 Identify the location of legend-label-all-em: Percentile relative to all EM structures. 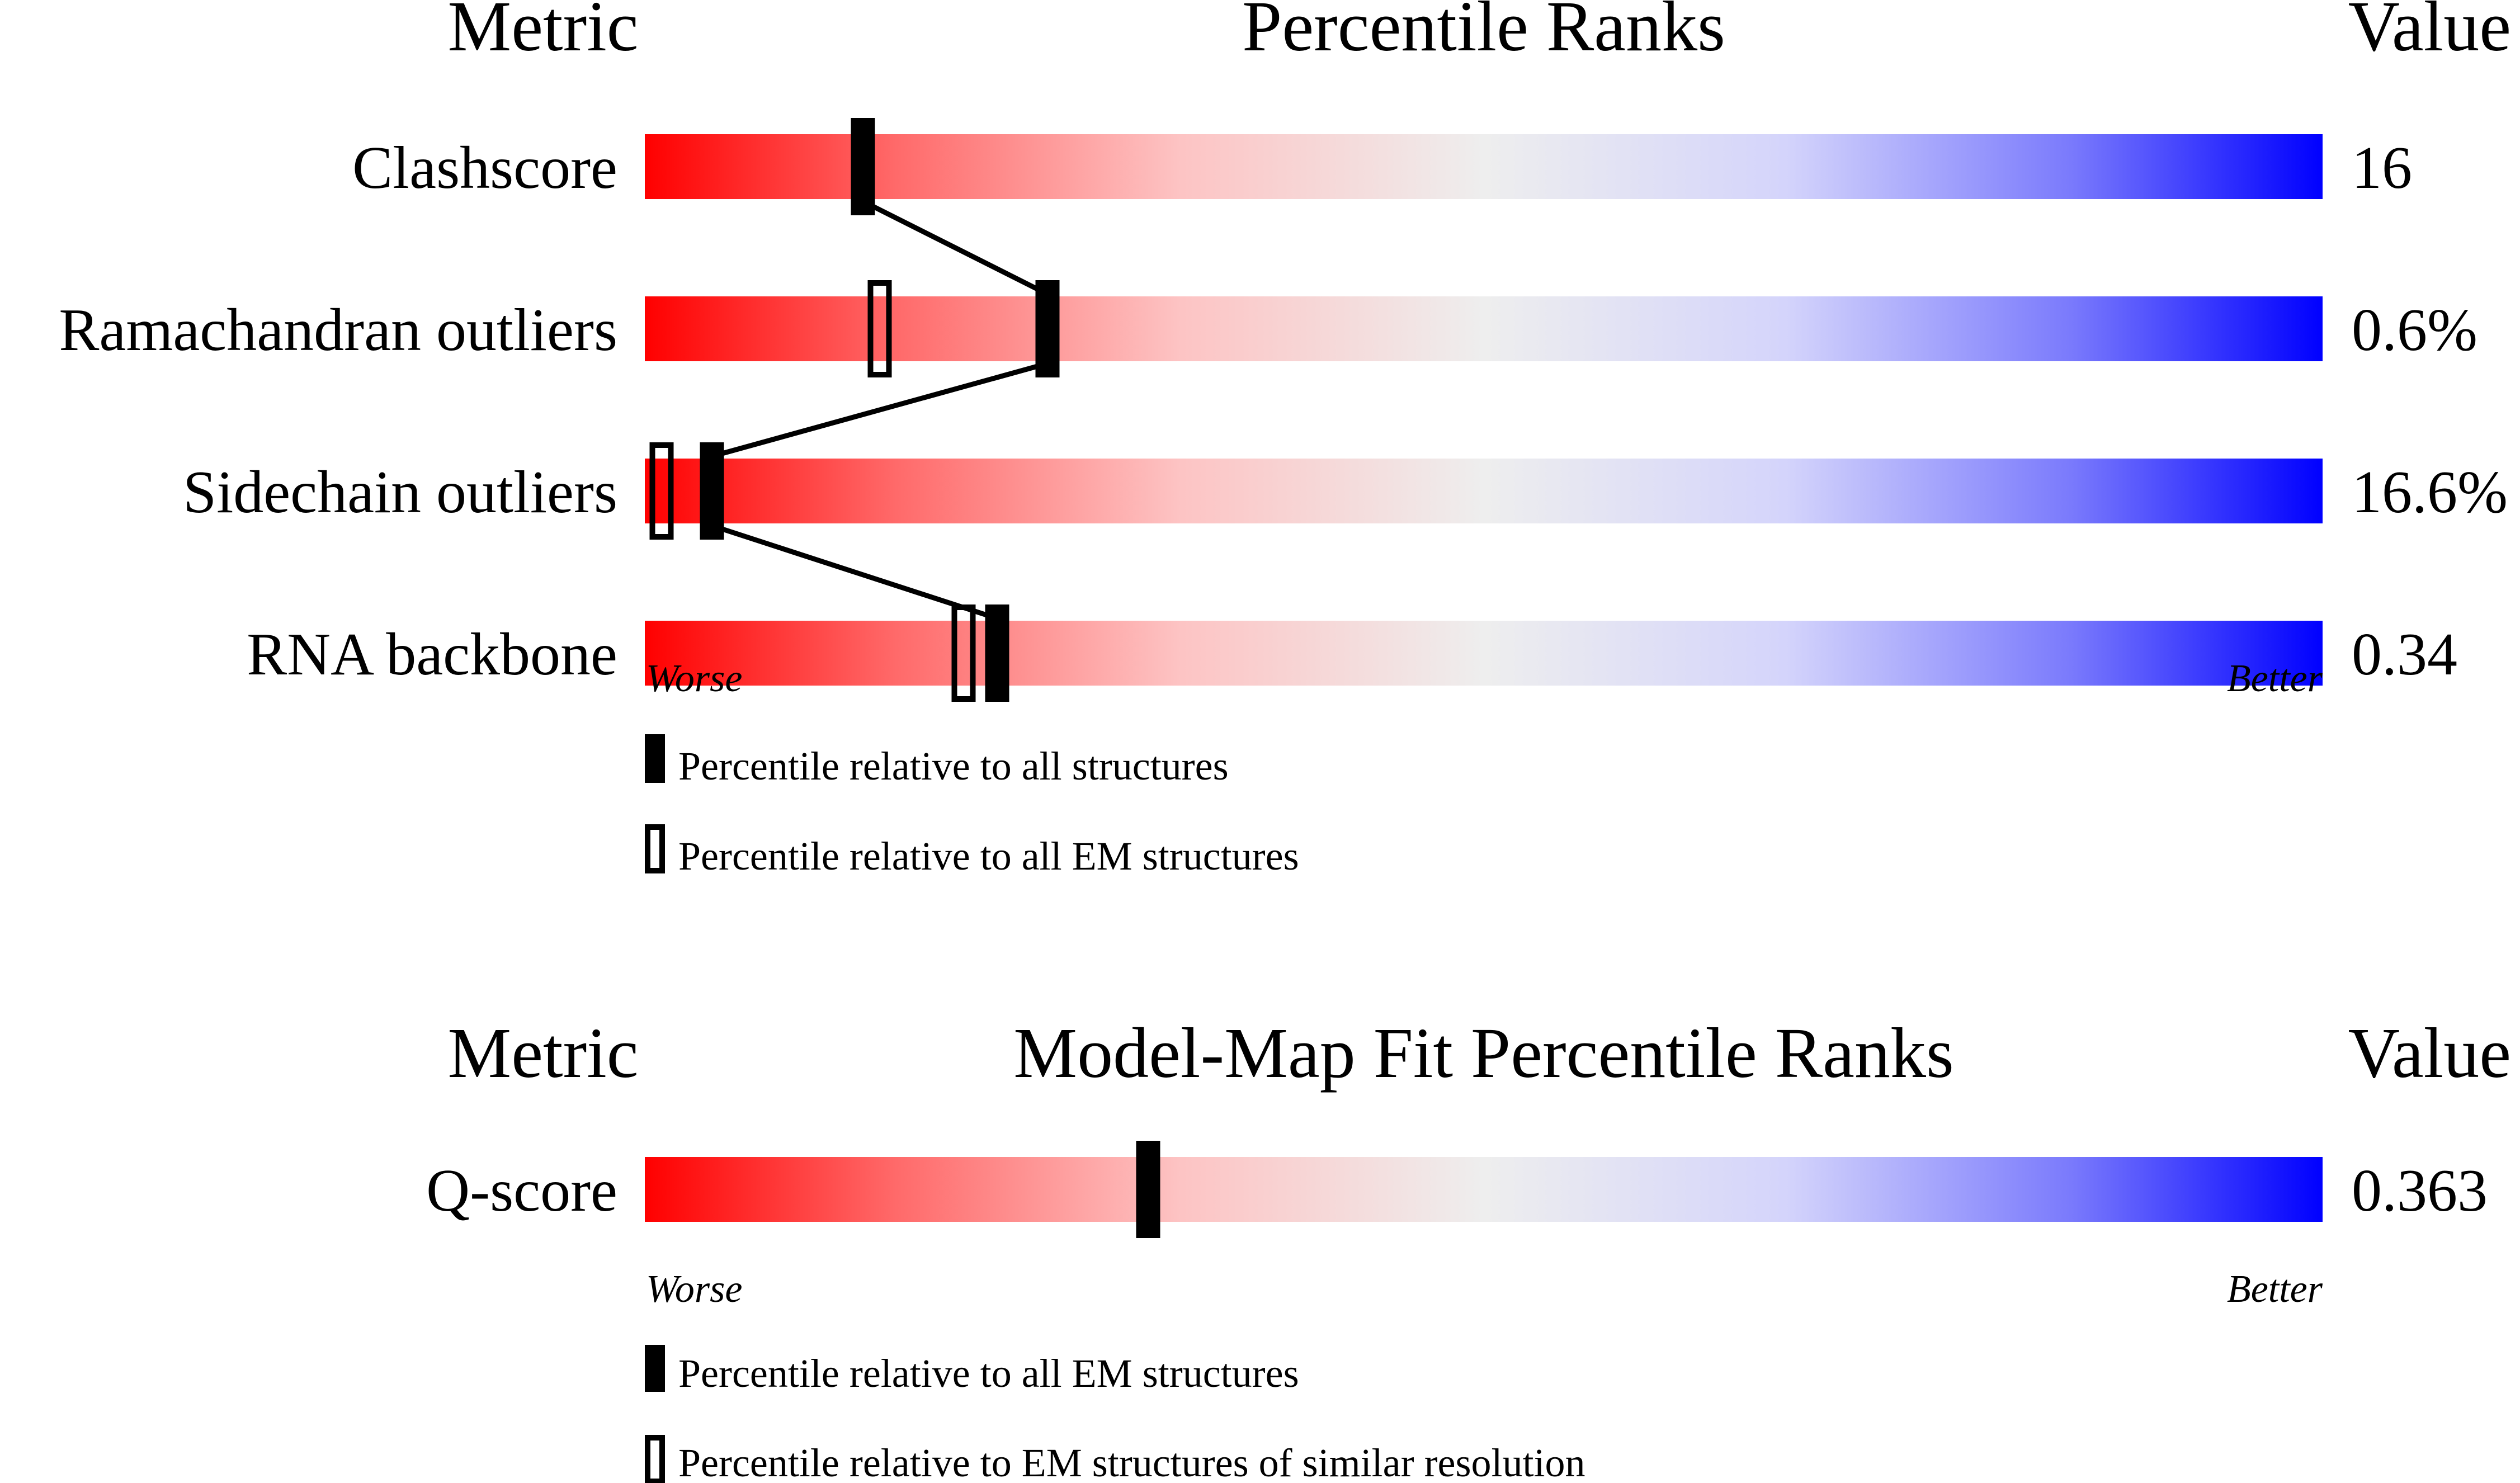
(988, 1373).